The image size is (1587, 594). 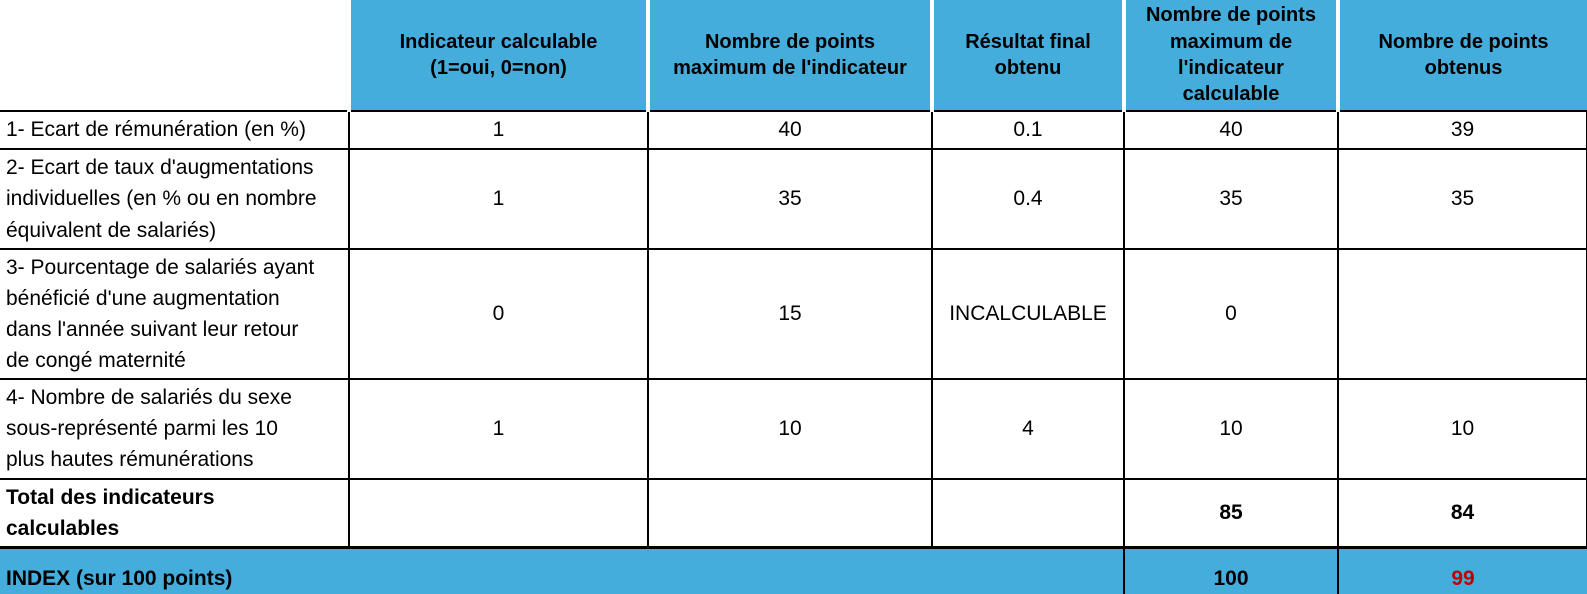 What do you see at coordinates (174, 56) in the screenshot?
I see `corner-cell` at bounding box center [174, 56].